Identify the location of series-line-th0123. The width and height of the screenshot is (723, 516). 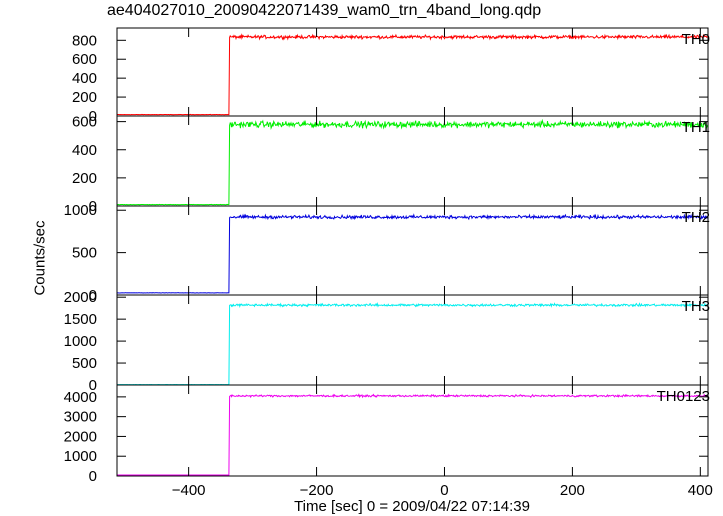
(413, 434).